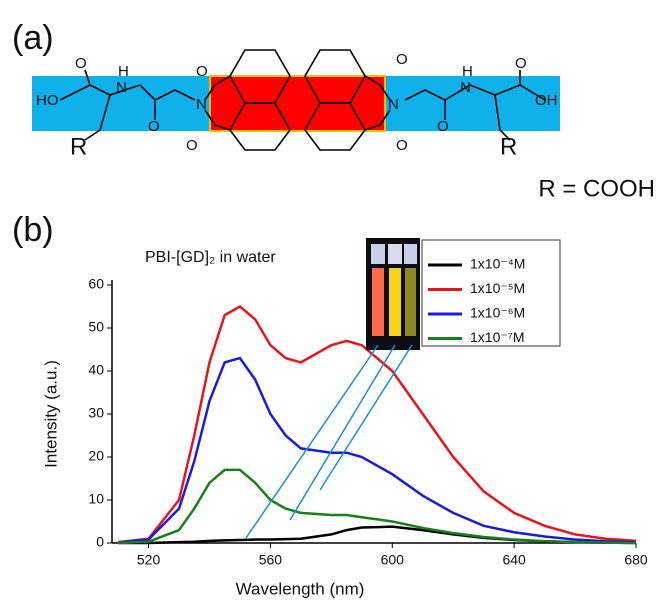  What do you see at coordinates (33, 230) in the screenshot?
I see `panel-label: (b)` at bounding box center [33, 230].